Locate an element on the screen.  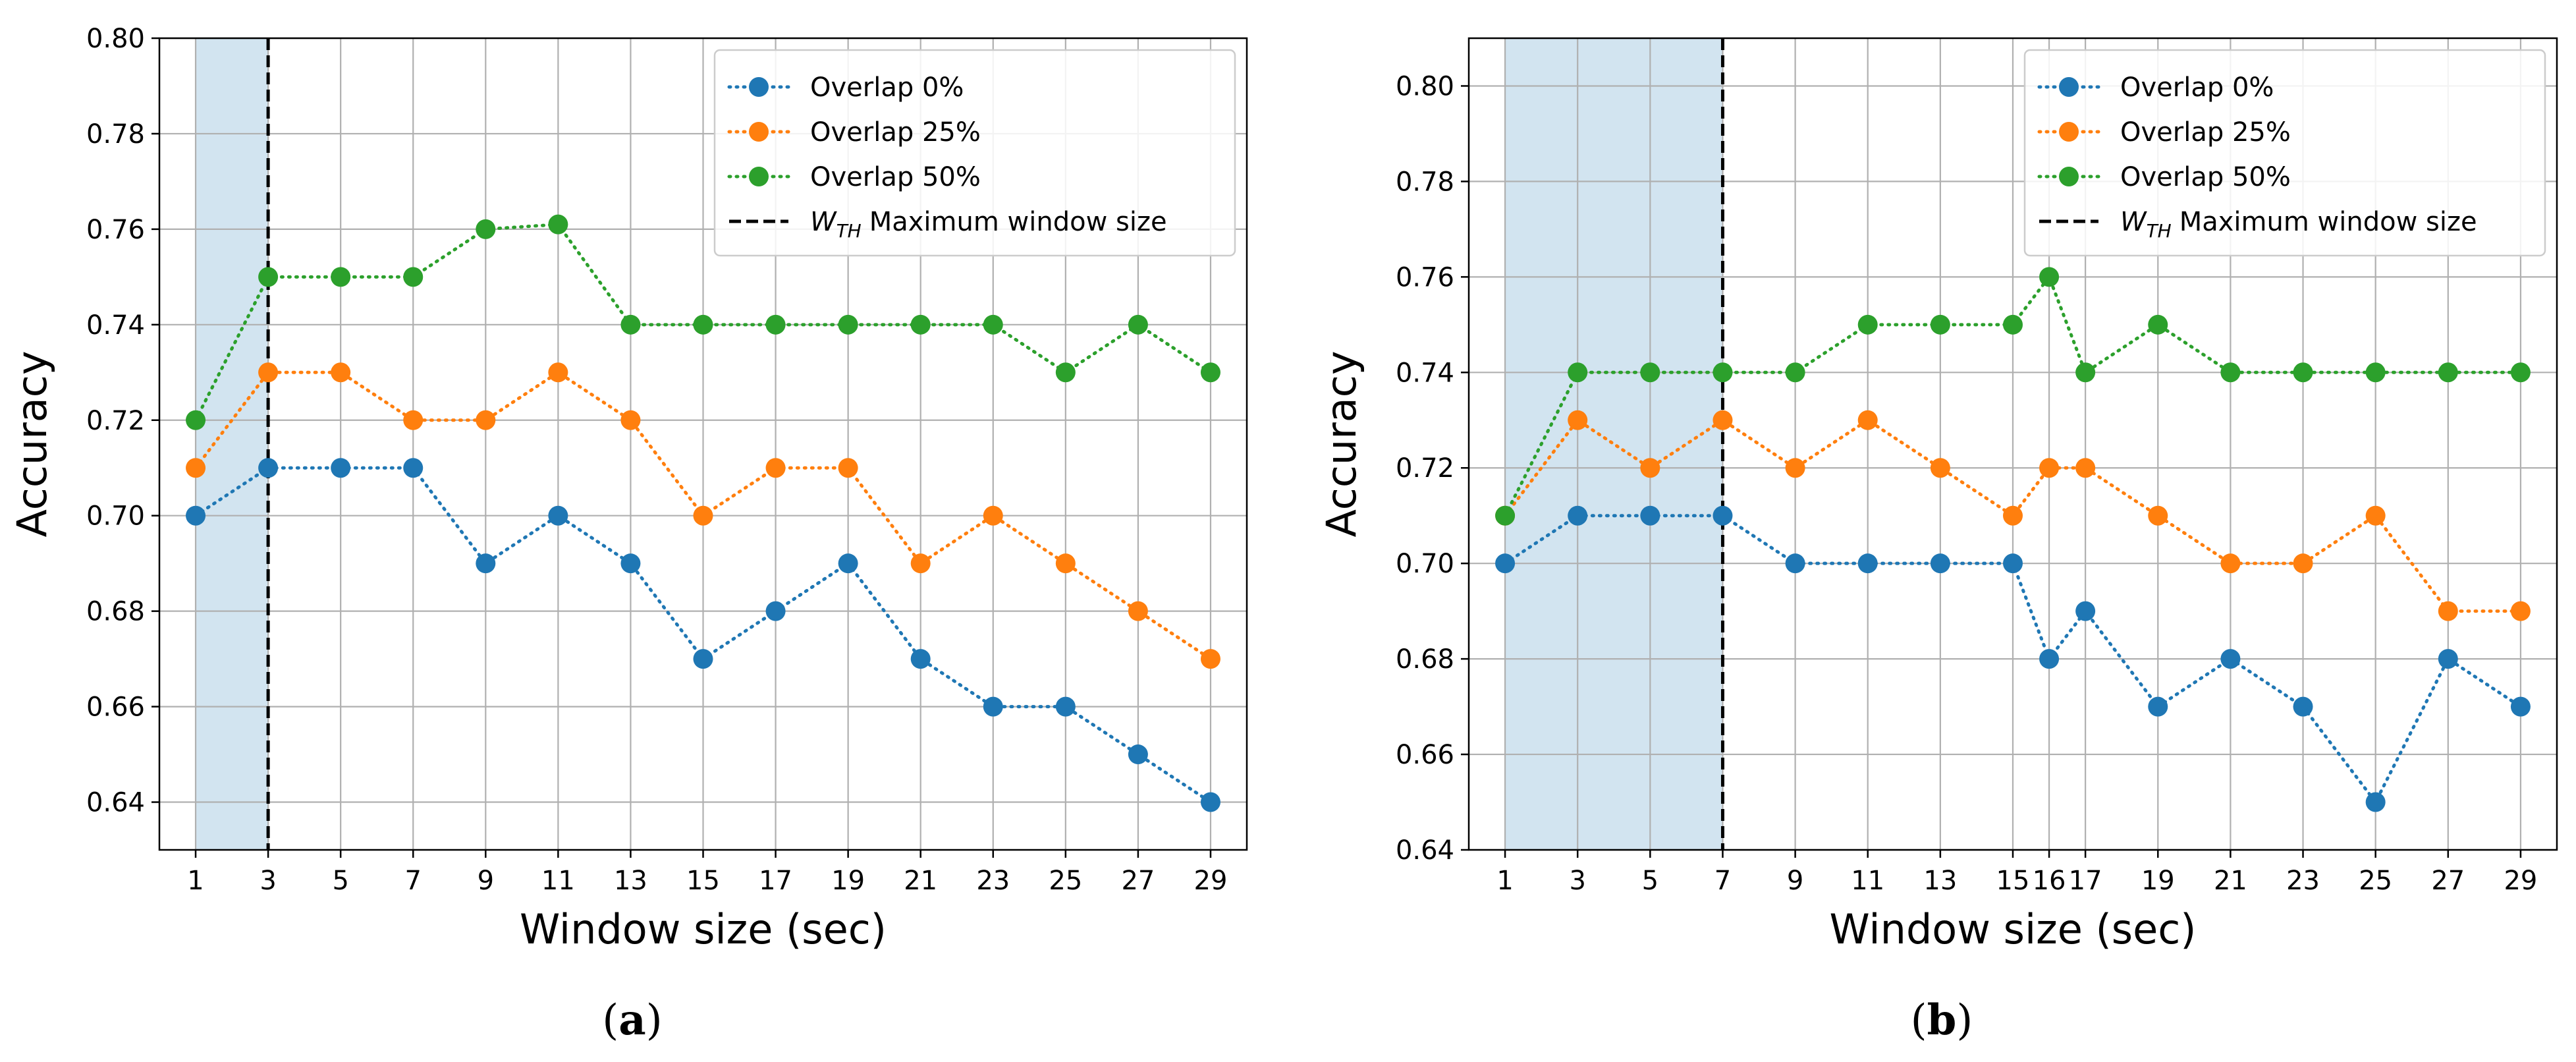
x-tick-label: 17 is located at coordinates (775, 881).